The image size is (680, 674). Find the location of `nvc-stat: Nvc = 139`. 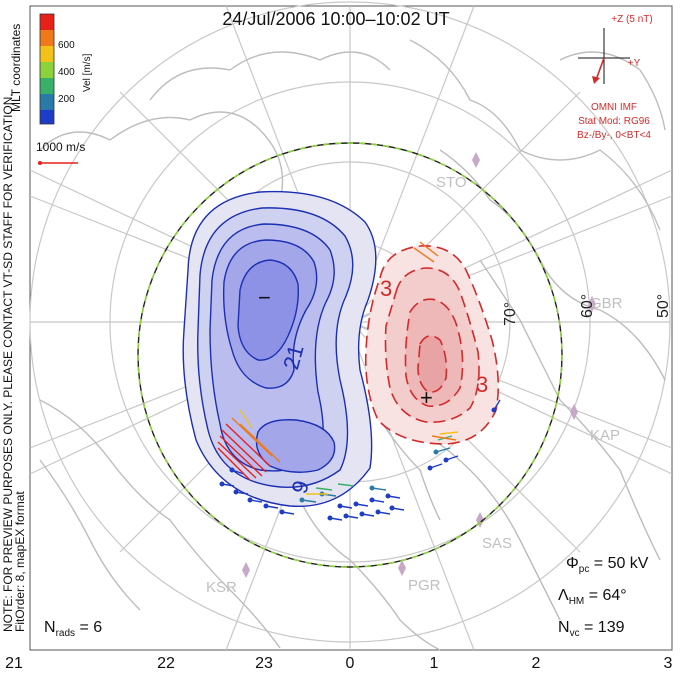

nvc-stat: Nvc = 139 is located at coordinates (591, 629).